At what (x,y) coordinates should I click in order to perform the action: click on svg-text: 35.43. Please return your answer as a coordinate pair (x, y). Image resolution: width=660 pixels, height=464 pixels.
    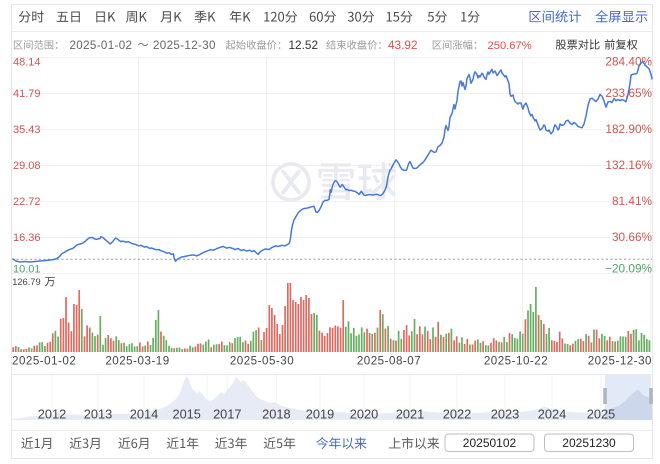
    Looking at the image, I should click on (27, 130).